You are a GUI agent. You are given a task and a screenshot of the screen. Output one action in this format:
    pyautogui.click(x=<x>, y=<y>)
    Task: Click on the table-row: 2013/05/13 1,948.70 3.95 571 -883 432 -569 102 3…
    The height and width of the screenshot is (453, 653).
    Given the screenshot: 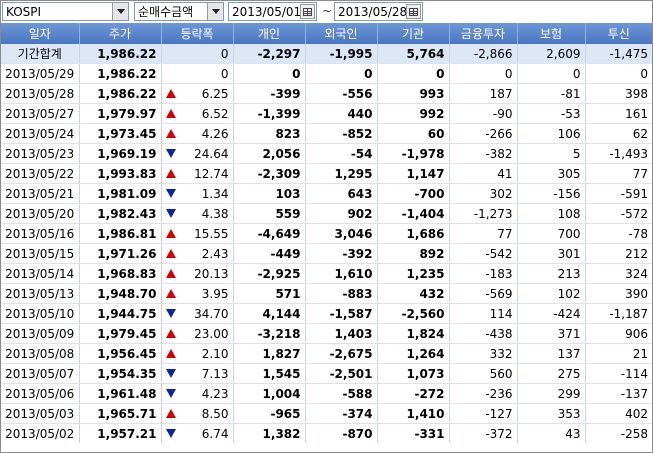 What is the action you would take?
    pyautogui.click(x=326, y=293)
    